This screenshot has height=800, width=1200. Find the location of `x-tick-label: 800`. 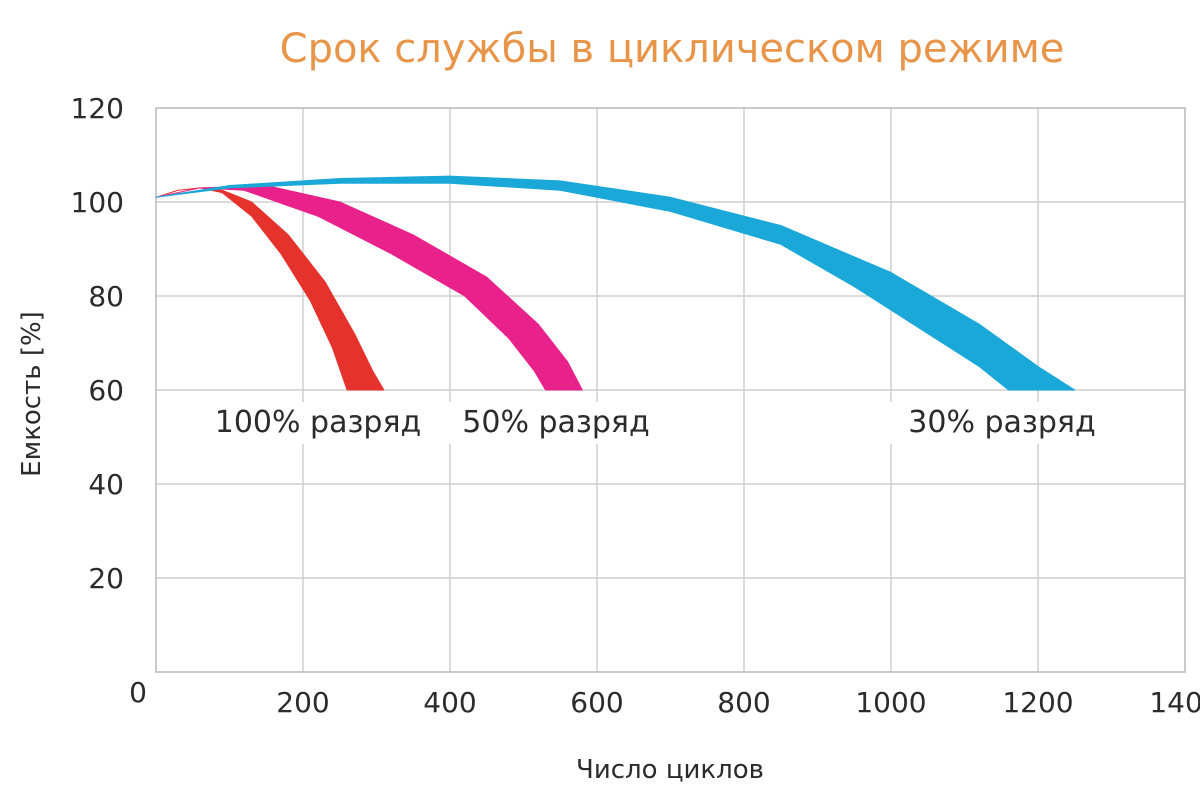

x-tick-label: 800 is located at coordinates (743, 702).